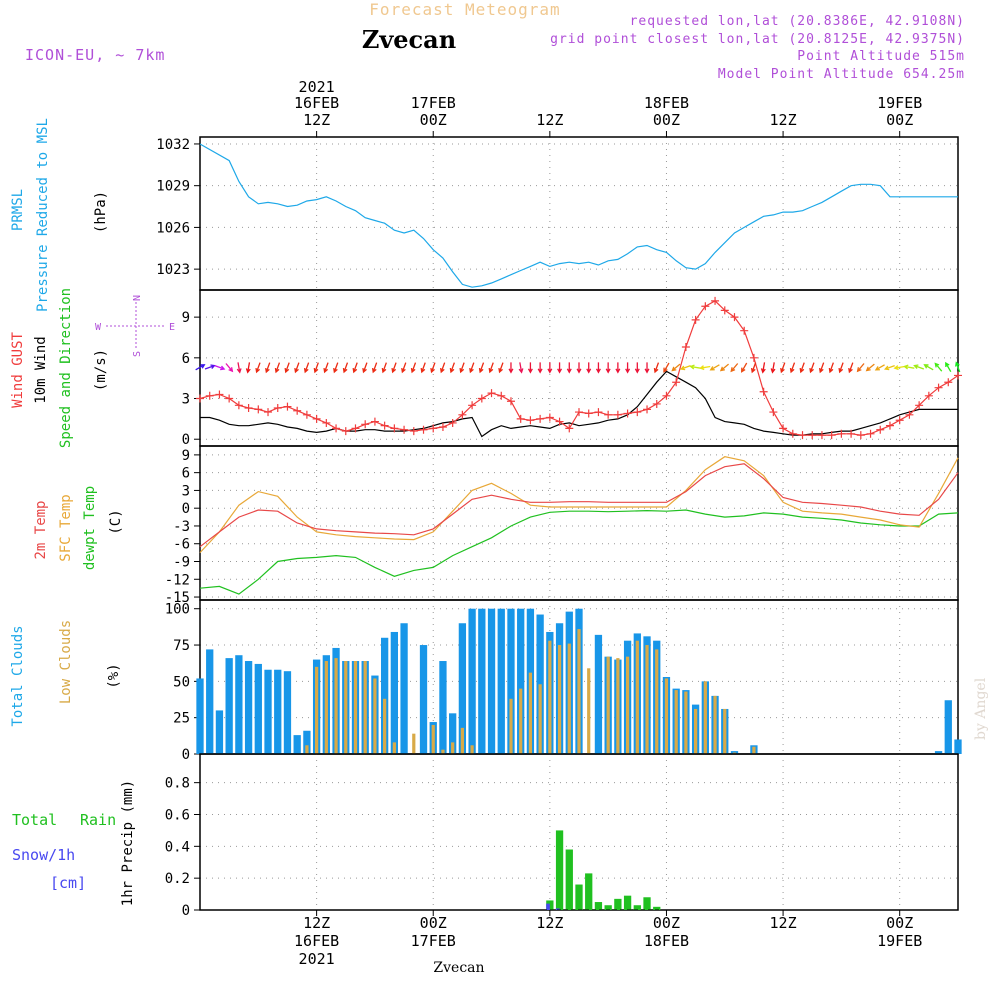 The image size is (1000, 1000). I want to click on wind-label-1: Wind GUST, so click(18, 370).